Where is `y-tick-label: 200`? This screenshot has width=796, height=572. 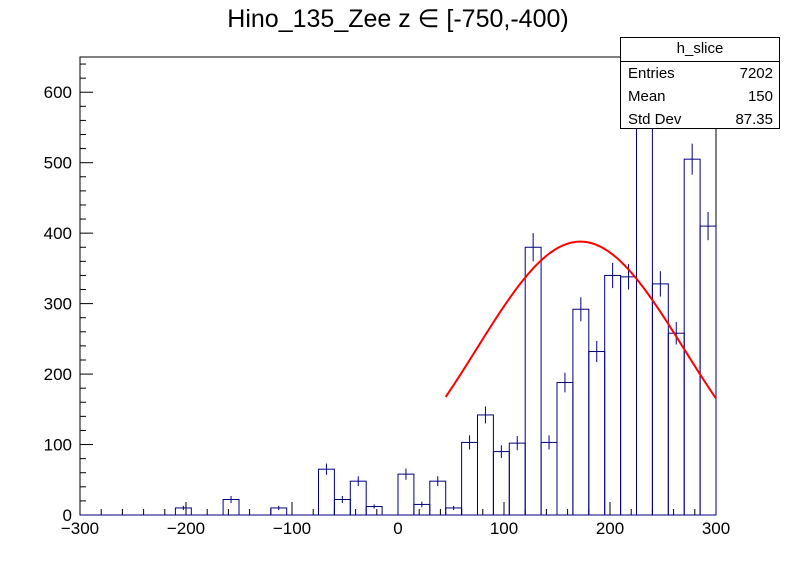 y-tick-label: 200 is located at coordinates (58, 374).